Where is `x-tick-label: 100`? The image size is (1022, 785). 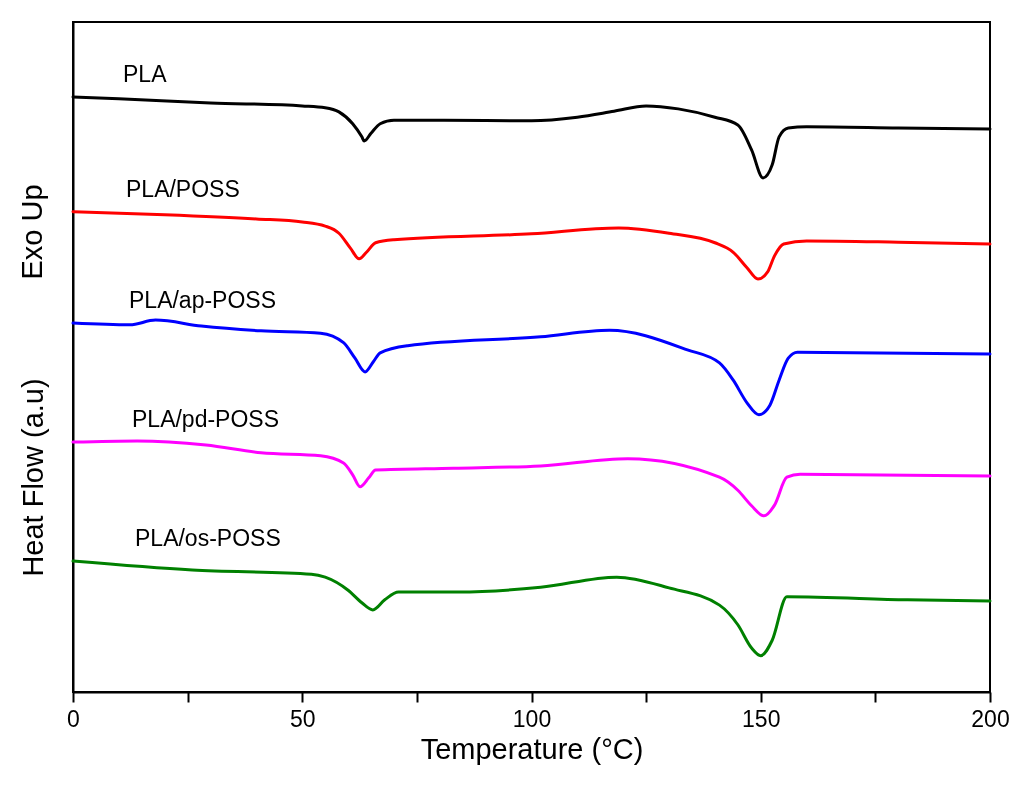 x-tick-label: 100 is located at coordinates (532, 718).